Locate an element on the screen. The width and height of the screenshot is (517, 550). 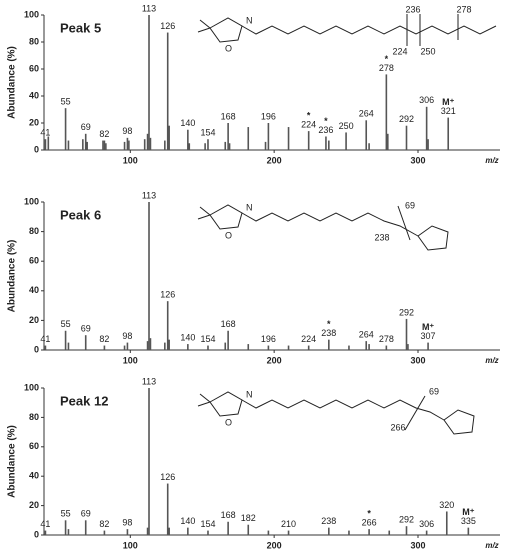
peak-label: 264 is located at coordinates (366, 114).